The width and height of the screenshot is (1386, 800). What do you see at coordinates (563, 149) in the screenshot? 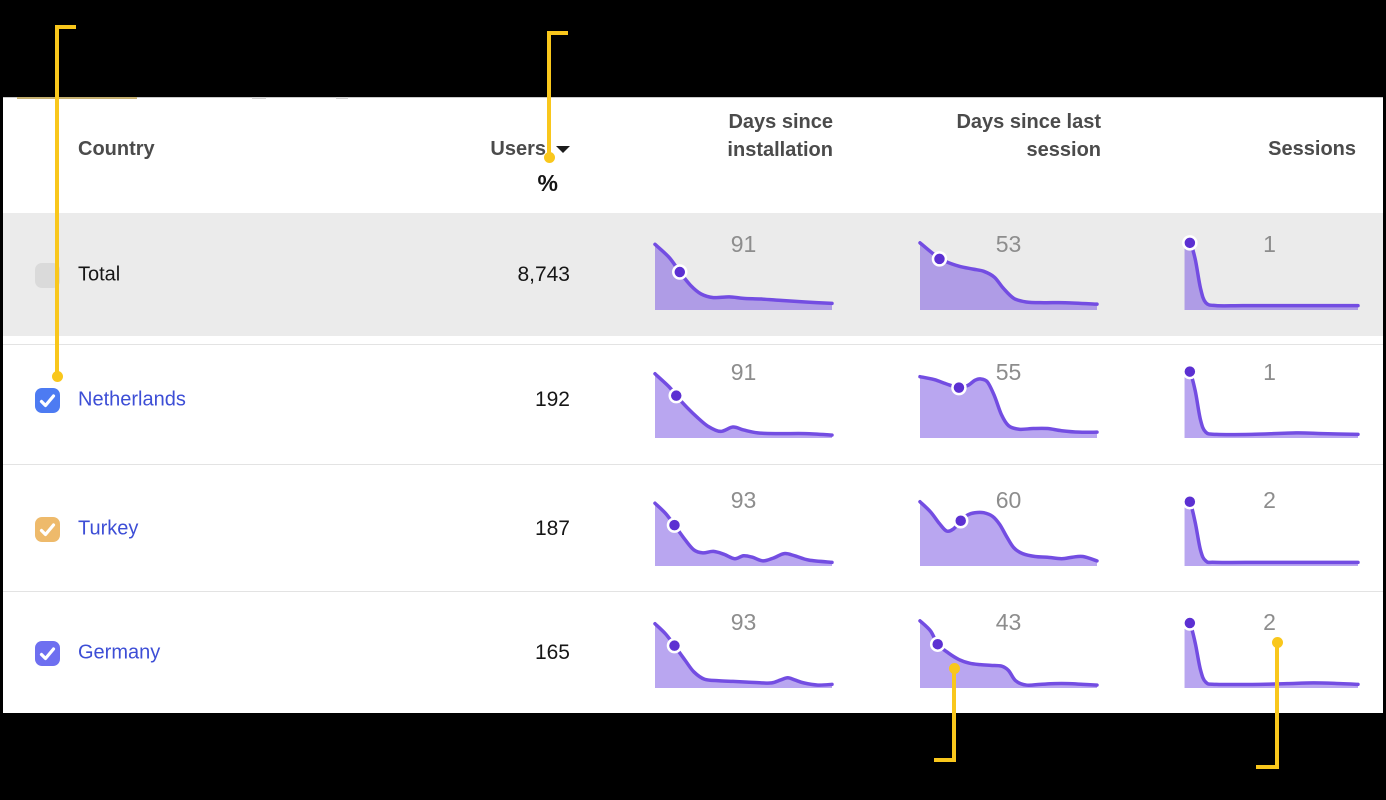
I see `sort-caret-down-icon` at bounding box center [563, 149].